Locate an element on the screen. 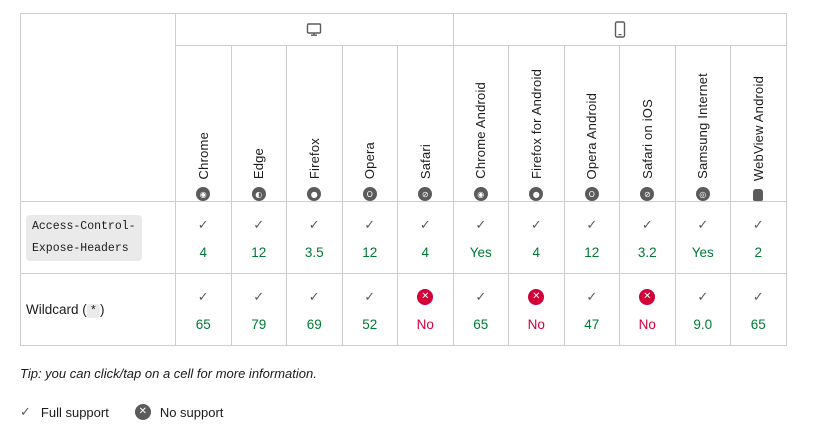  browser-header: Firefox for Android ● is located at coordinates (536, 123).